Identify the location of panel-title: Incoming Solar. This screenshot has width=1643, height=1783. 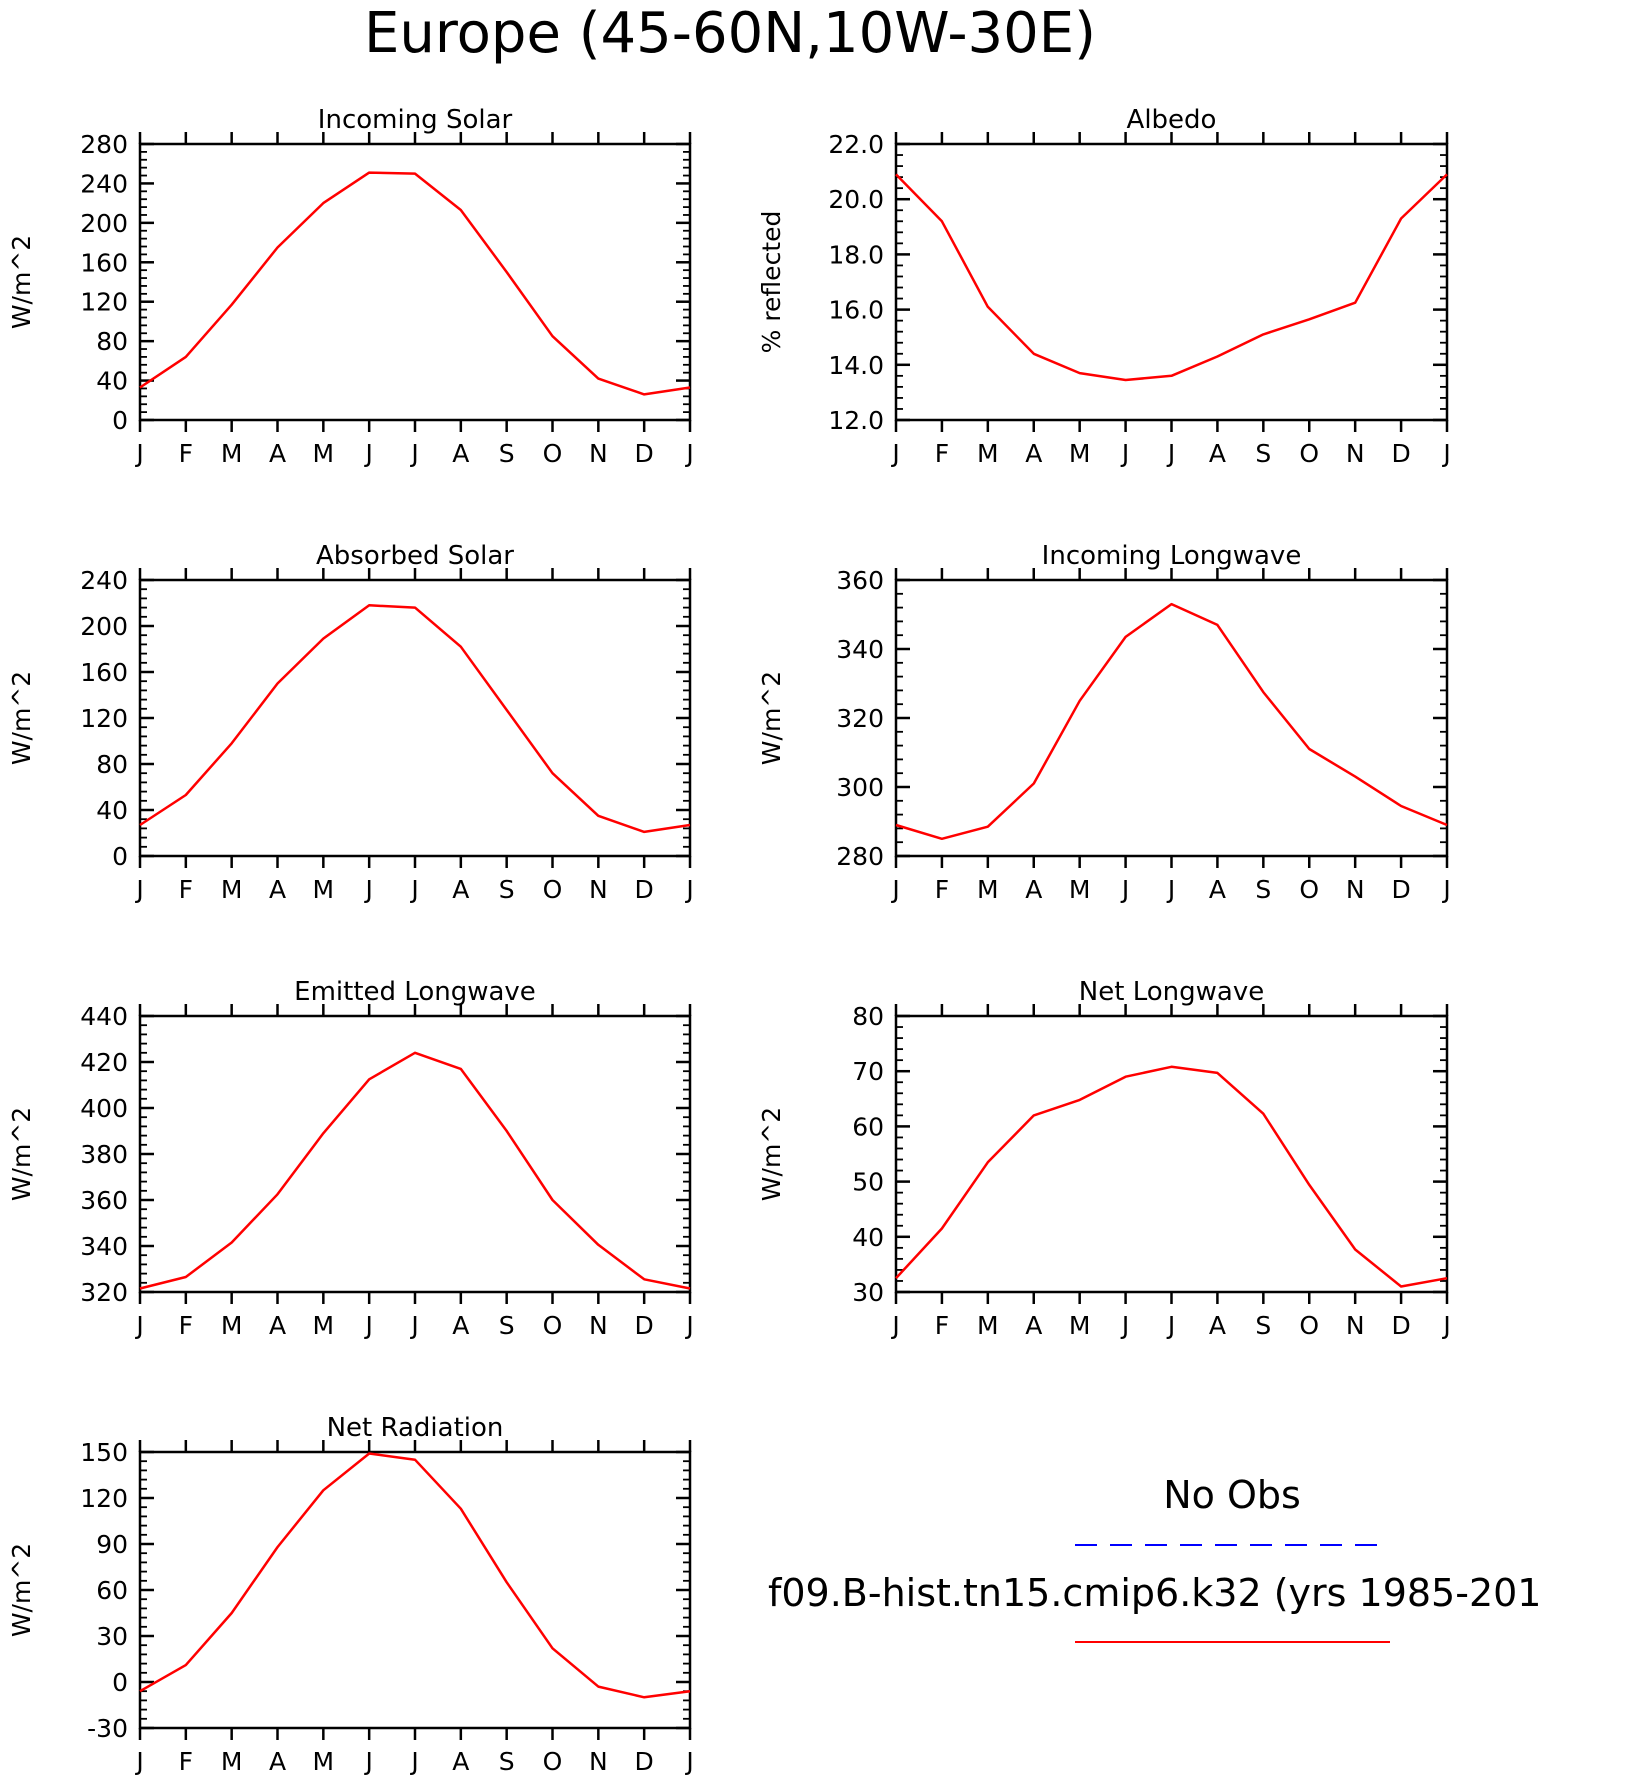
(415, 120).